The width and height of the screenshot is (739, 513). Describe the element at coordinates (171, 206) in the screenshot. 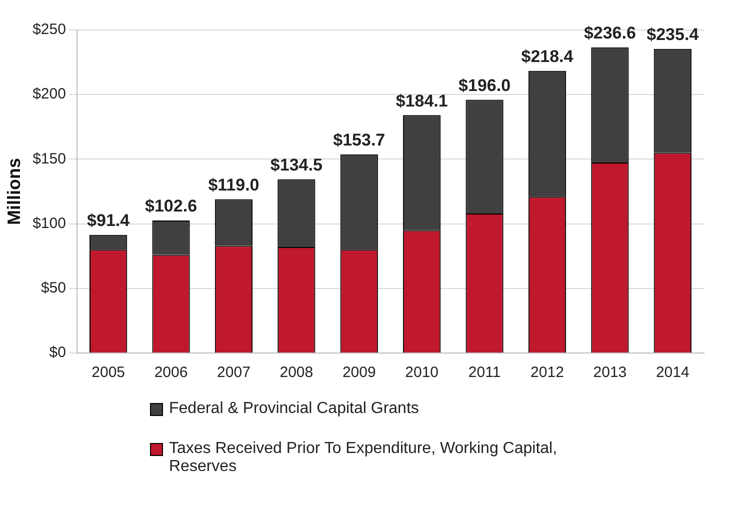

I see `total-label: $102.6` at that location.